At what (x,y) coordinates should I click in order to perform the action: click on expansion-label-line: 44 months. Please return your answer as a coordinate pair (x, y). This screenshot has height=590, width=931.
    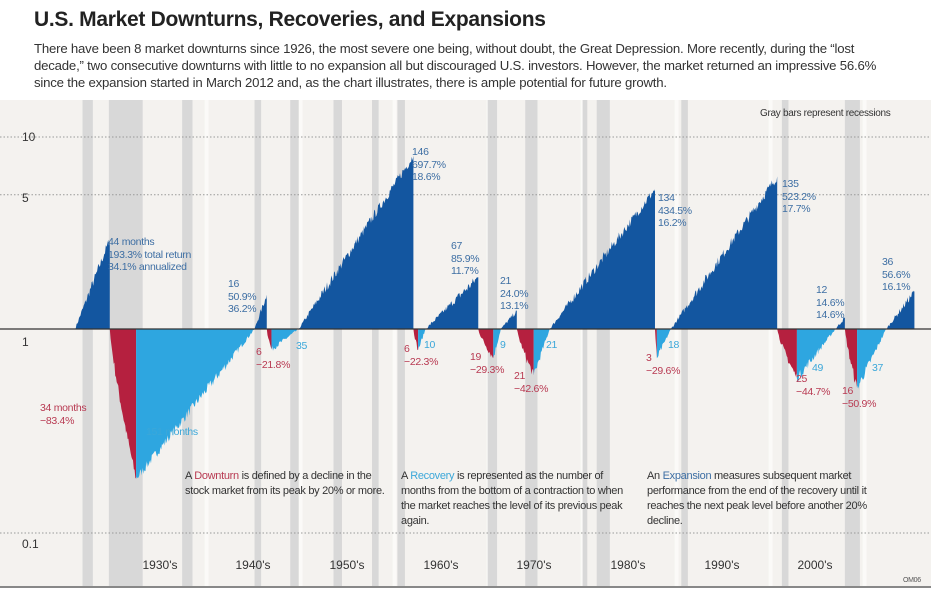
    Looking at the image, I should click on (131, 242).